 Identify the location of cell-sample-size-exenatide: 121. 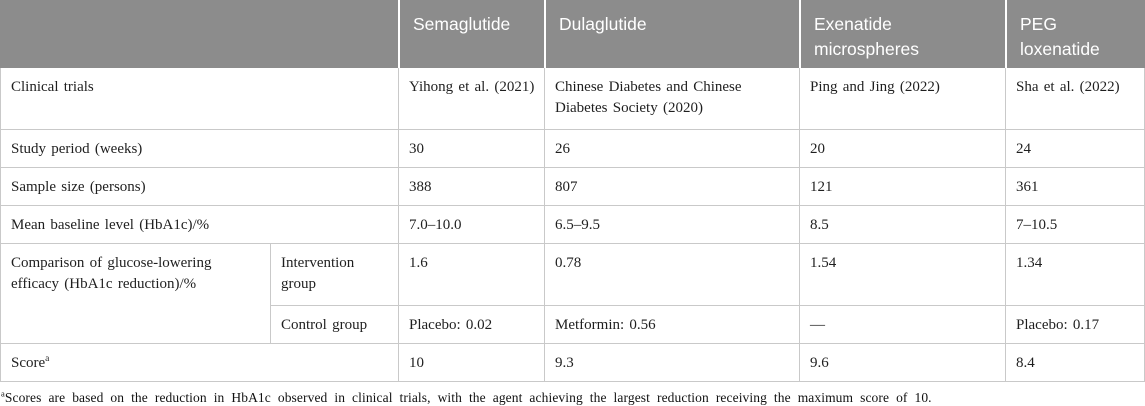
(902, 187).